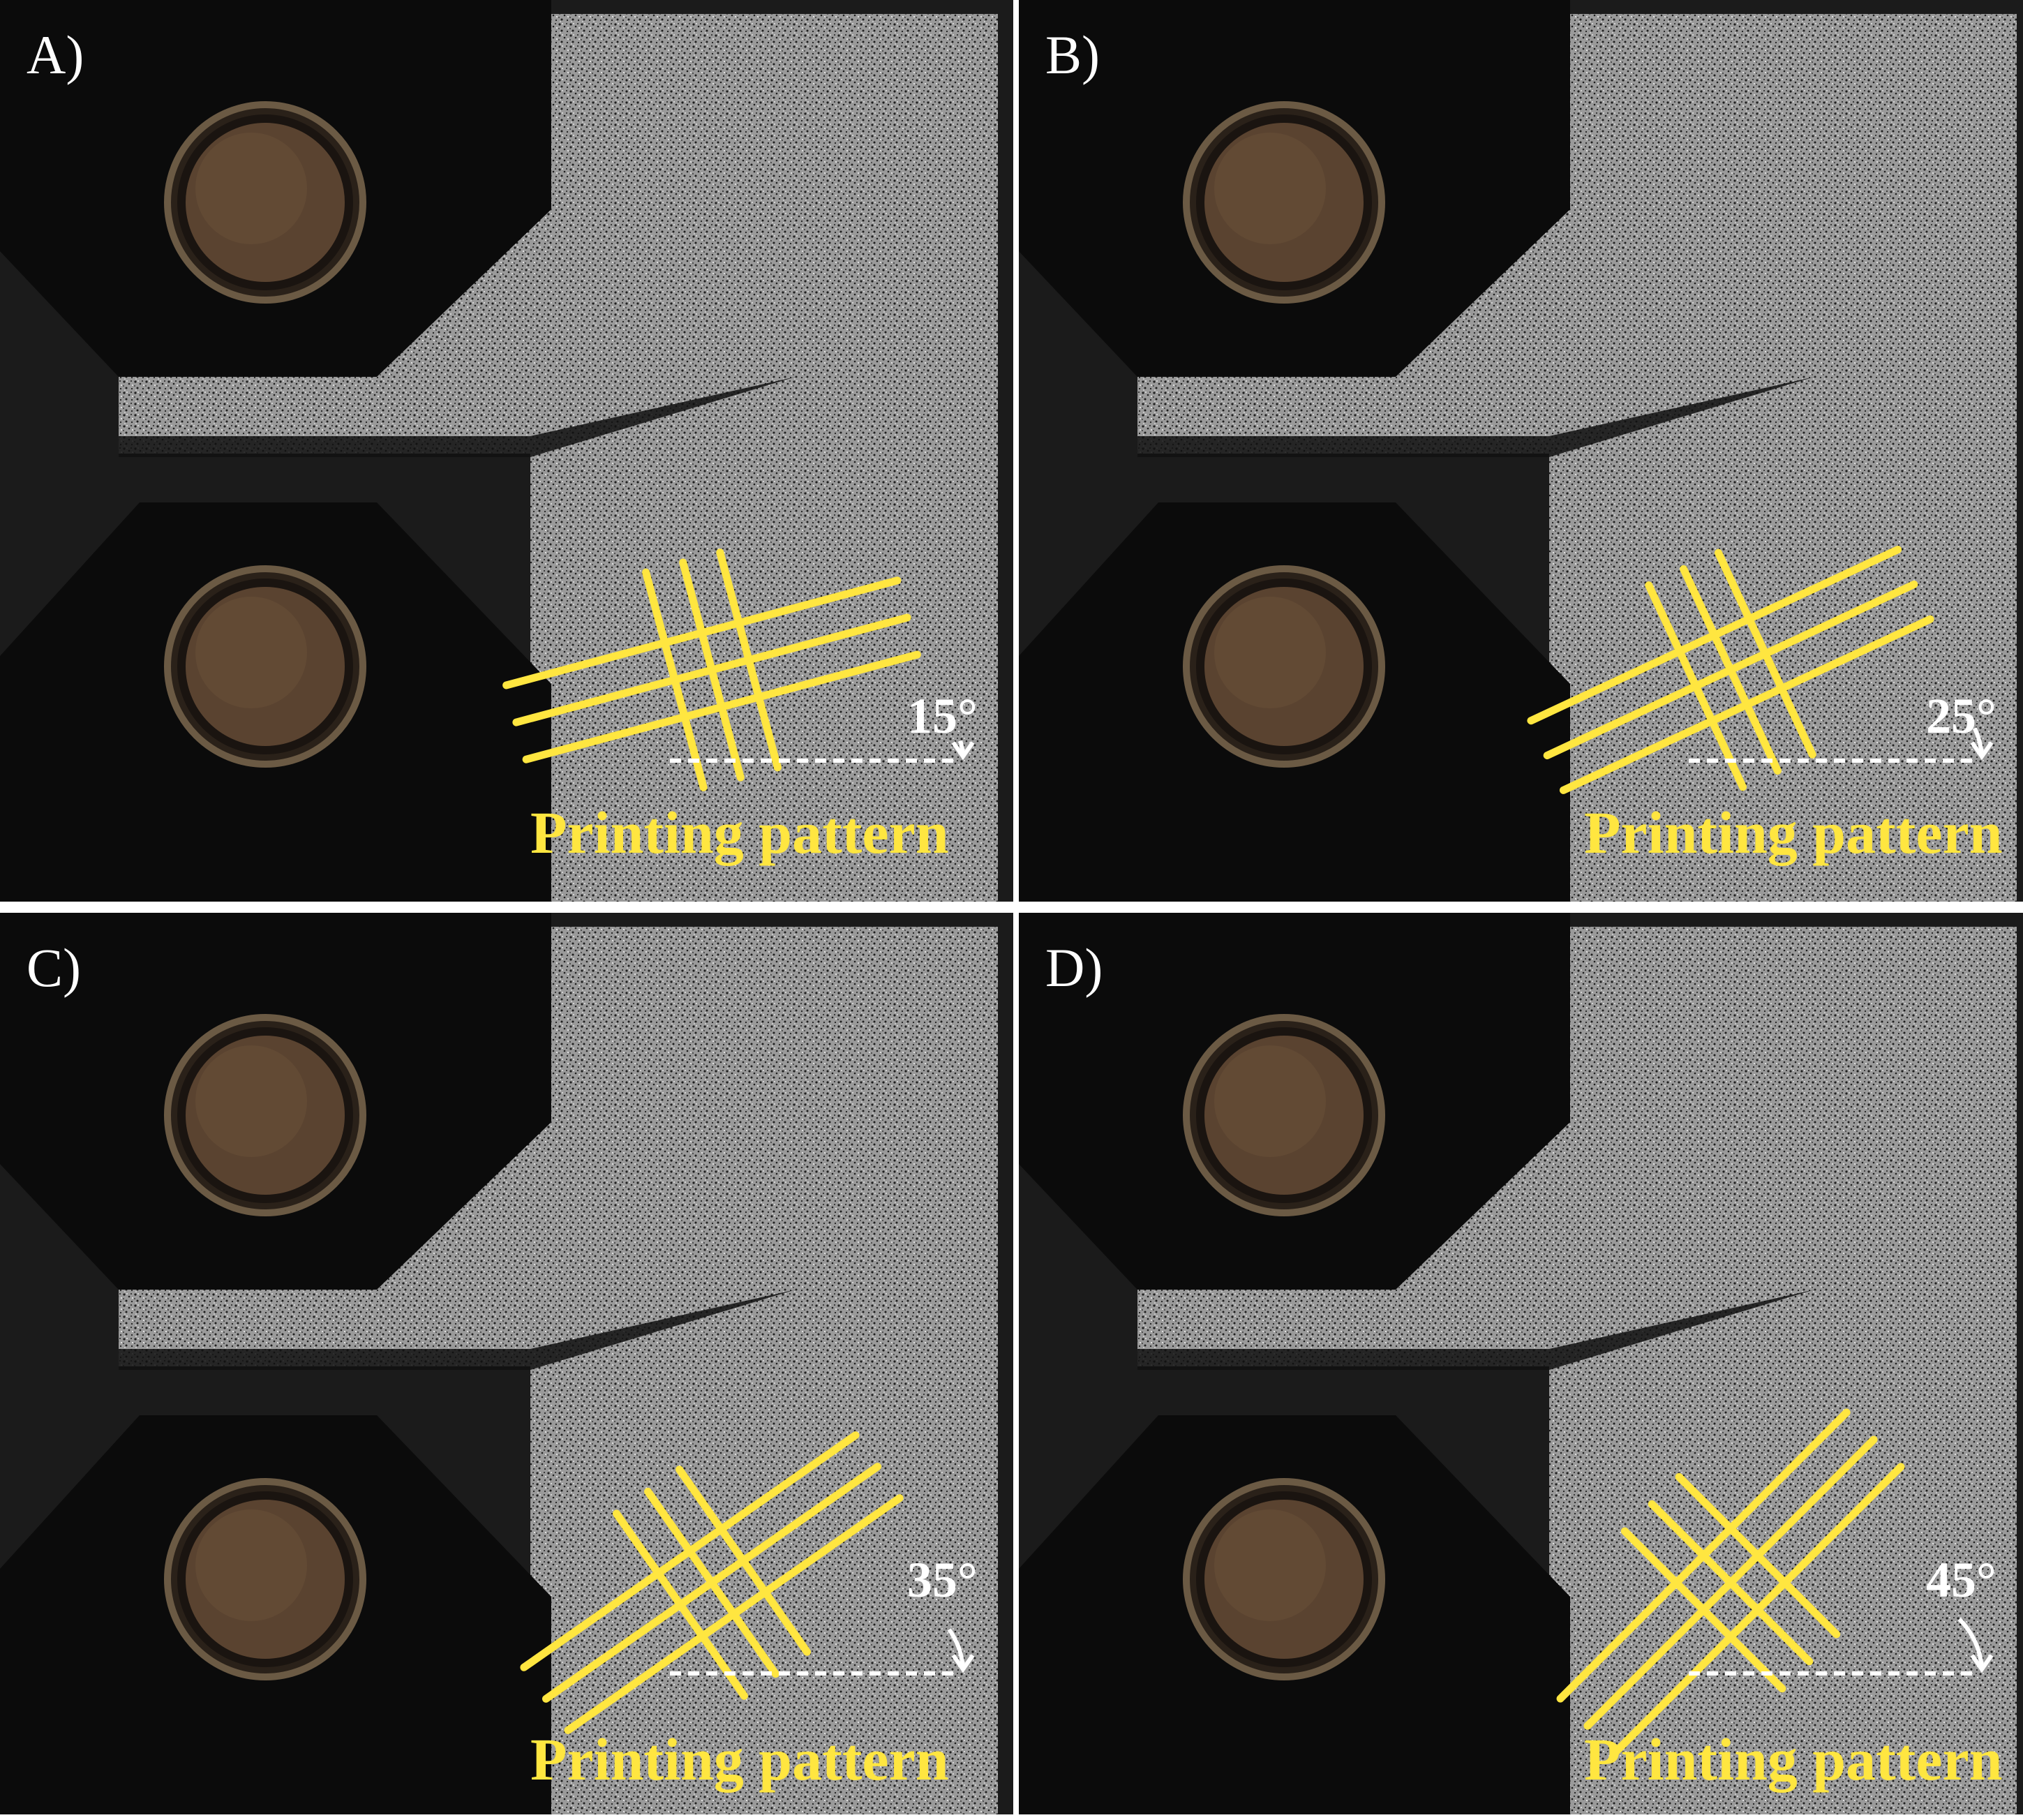 This screenshot has height=1820, width=2023. Describe the element at coordinates (943, 716) in the screenshot. I see `angle-label: 15°` at that location.